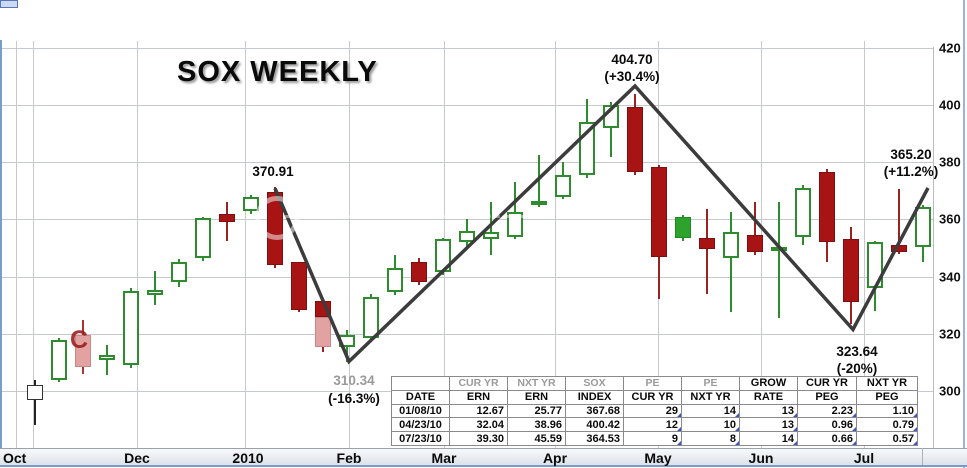  What do you see at coordinates (768, 411) in the screenshot?
I see `table-cell: 13` at bounding box center [768, 411].